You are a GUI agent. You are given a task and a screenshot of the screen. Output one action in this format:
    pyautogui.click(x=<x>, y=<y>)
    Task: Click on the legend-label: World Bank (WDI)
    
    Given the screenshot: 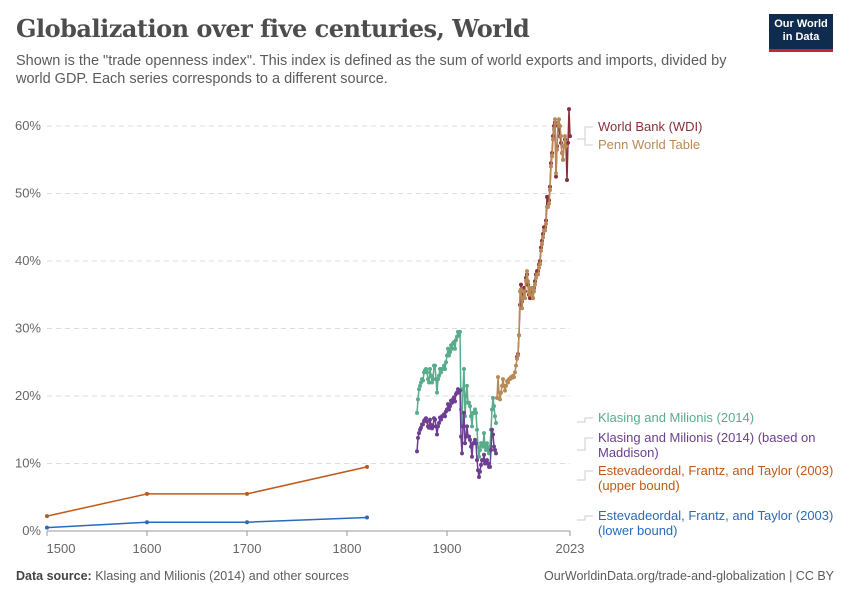 What is the action you would take?
    pyautogui.click(x=650, y=126)
    